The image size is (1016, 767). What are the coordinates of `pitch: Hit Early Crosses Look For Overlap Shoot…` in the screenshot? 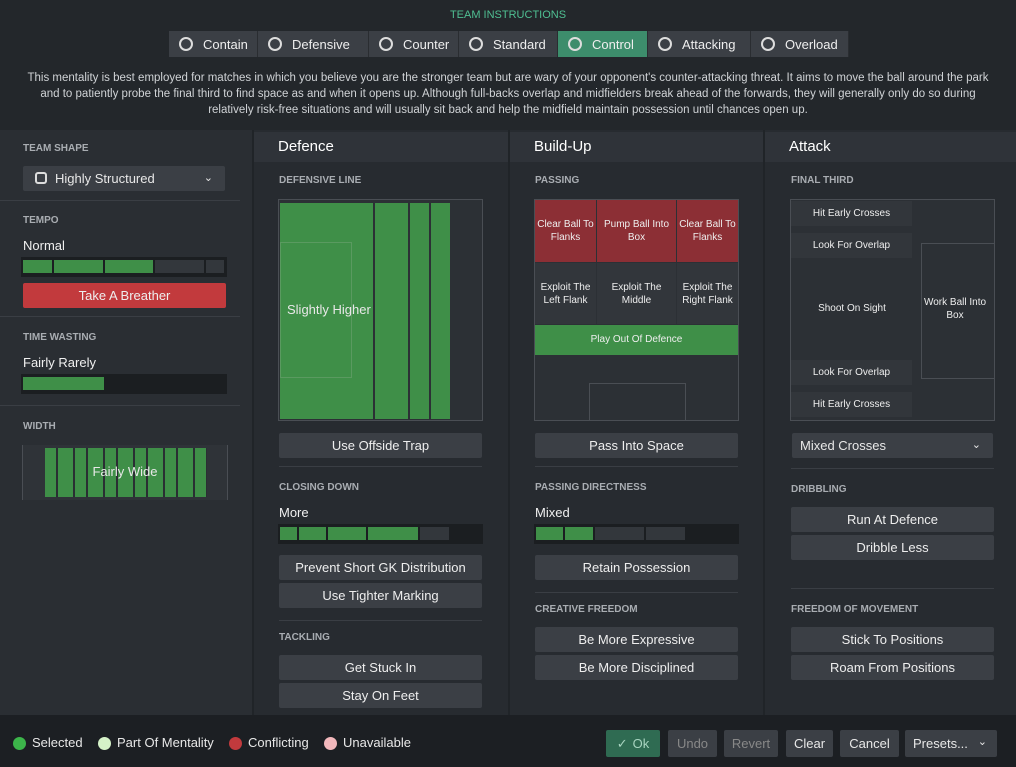 It's located at (892, 310).